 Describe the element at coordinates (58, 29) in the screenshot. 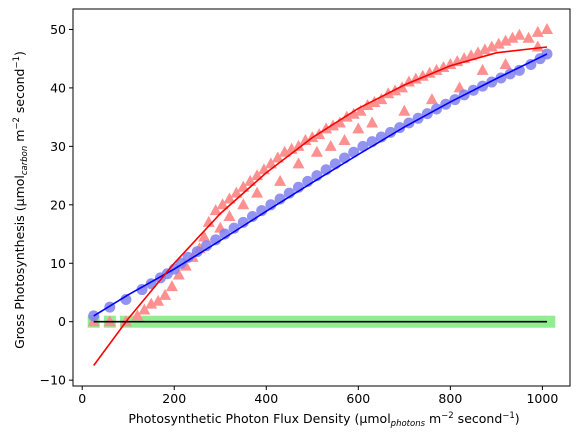

I see `y-tick-label: 50` at that location.